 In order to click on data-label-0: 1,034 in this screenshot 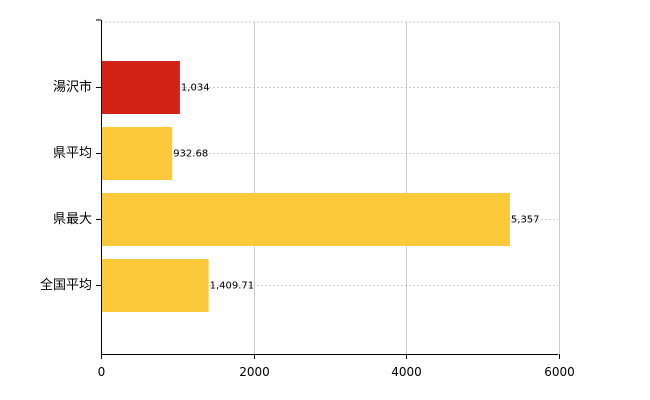, I will do `click(195, 88)`.